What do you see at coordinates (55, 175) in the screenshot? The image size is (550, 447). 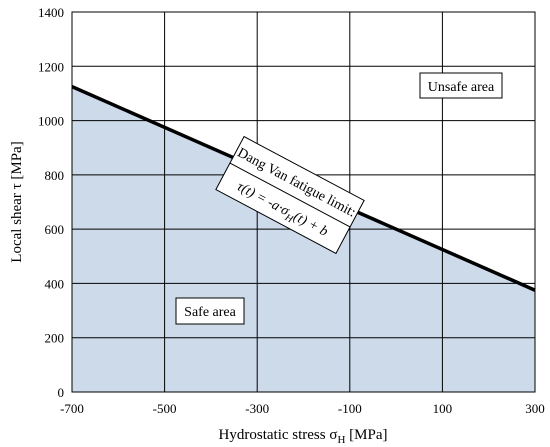 I see `y-tick-label: 800` at bounding box center [55, 175].